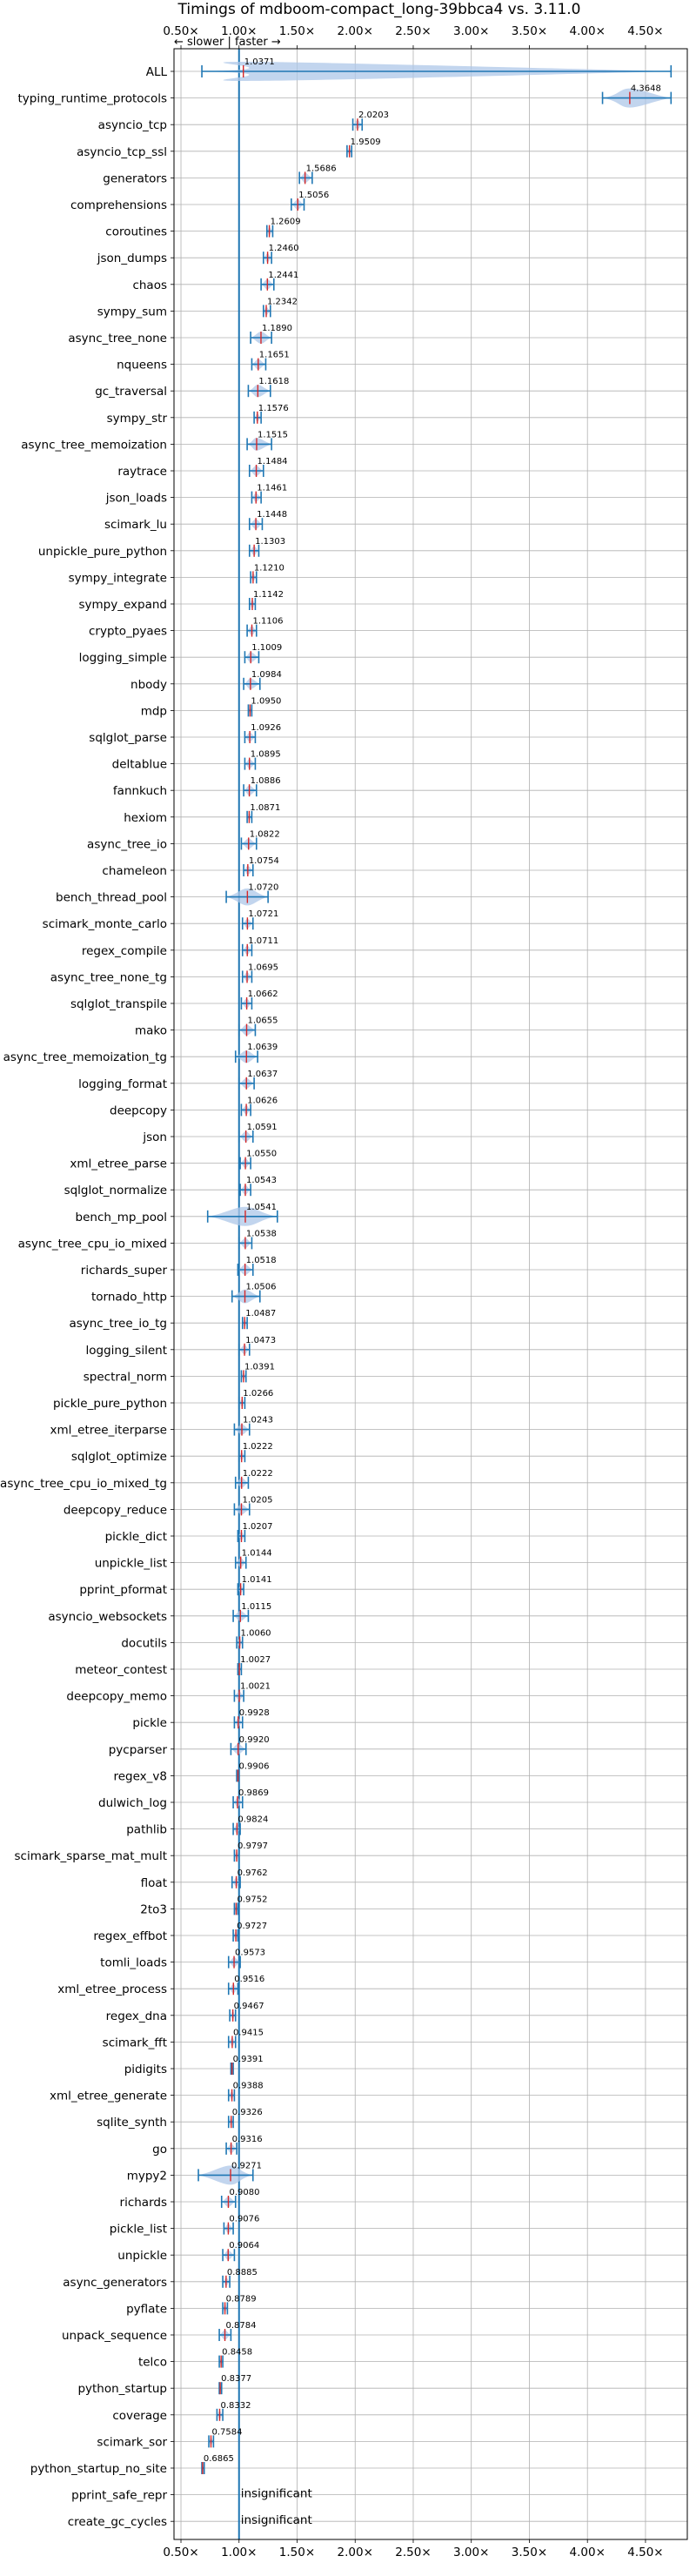 This screenshot has height=2576, width=696. Describe the element at coordinates (111, 898) in the screenshot. I see `benchmark-label: bench_thread_pool` at that location.